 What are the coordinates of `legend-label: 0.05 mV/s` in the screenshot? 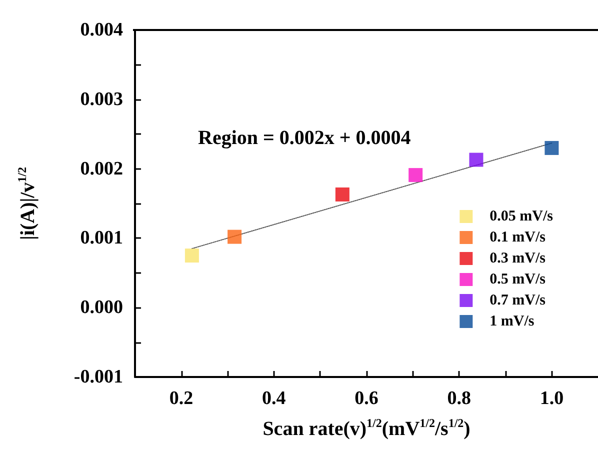 It's located at (522, 216).